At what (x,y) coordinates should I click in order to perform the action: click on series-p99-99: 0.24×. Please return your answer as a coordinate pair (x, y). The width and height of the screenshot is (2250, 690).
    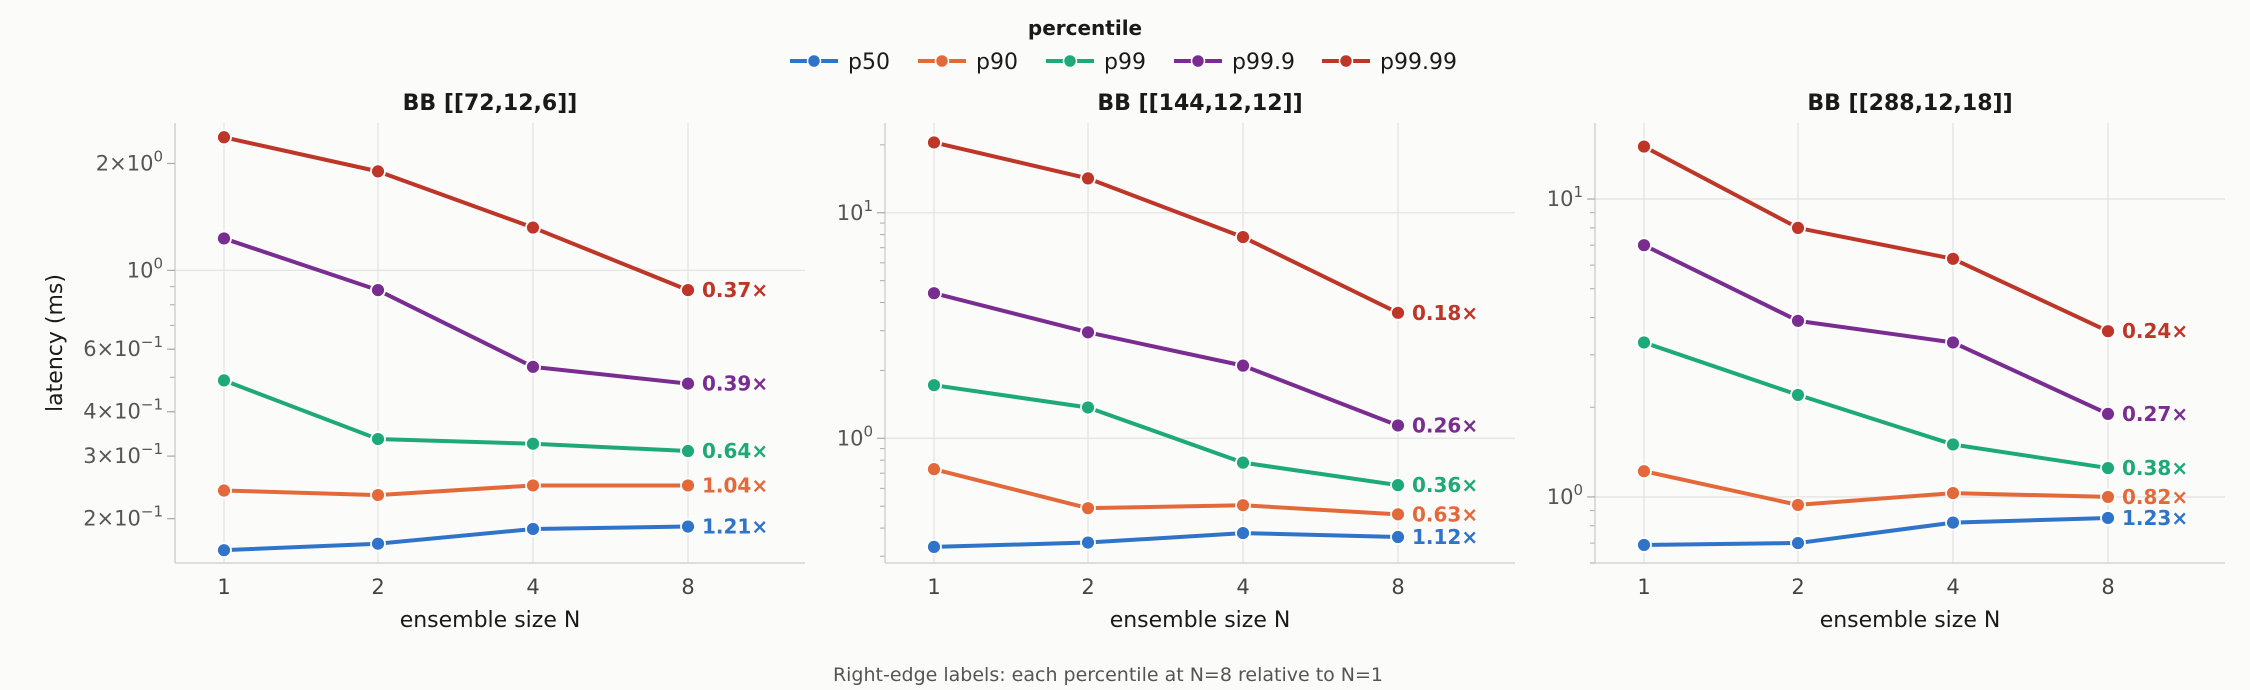
    Looking at the image, I should click on (1912, 240).